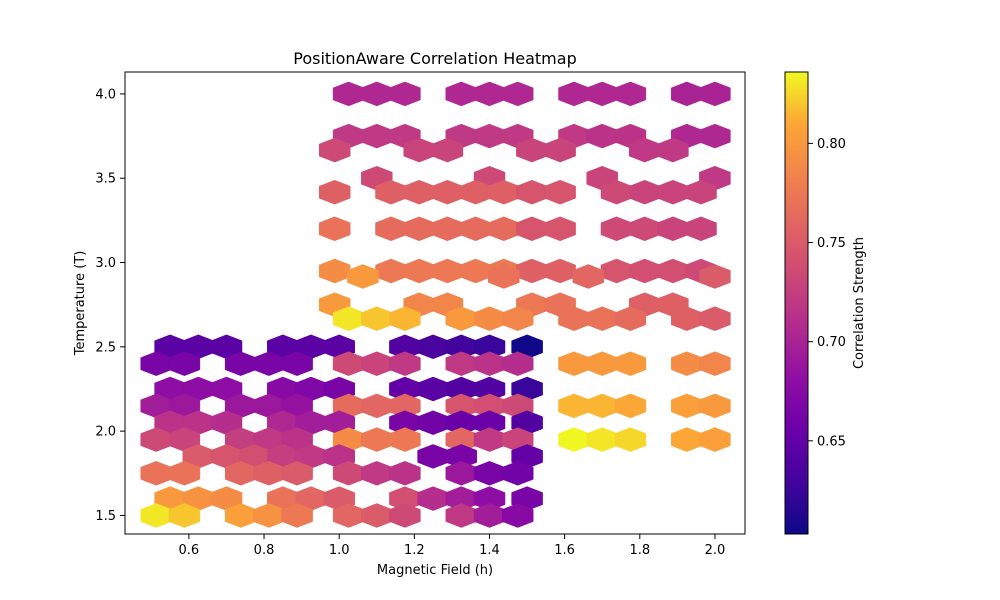 The width and height of the screenshot is (1000, 600). Describe the element at coordinates (831, 243) in the screenshot. I see `colorbar-tick-label: 0.75` at that location.